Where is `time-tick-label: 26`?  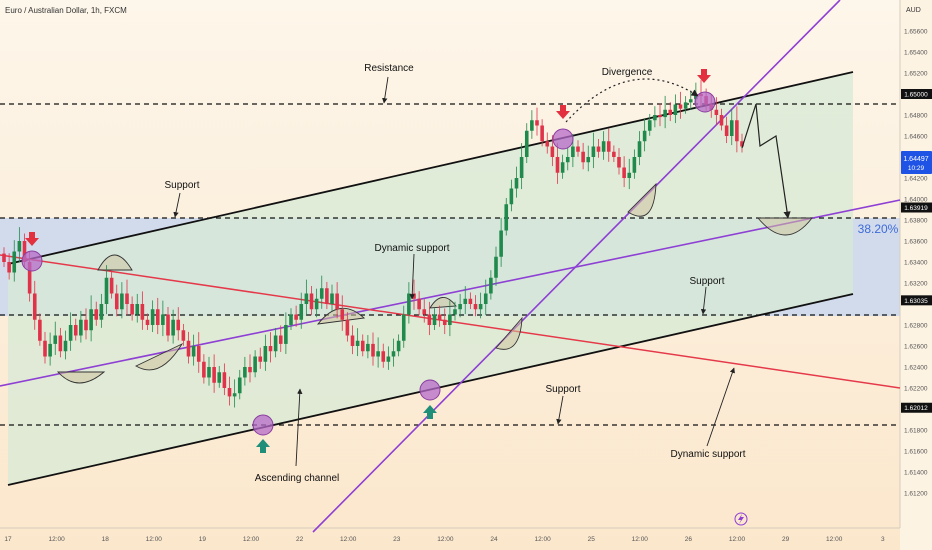
time-tick-label: 26 is located at coordinates (689, 539).